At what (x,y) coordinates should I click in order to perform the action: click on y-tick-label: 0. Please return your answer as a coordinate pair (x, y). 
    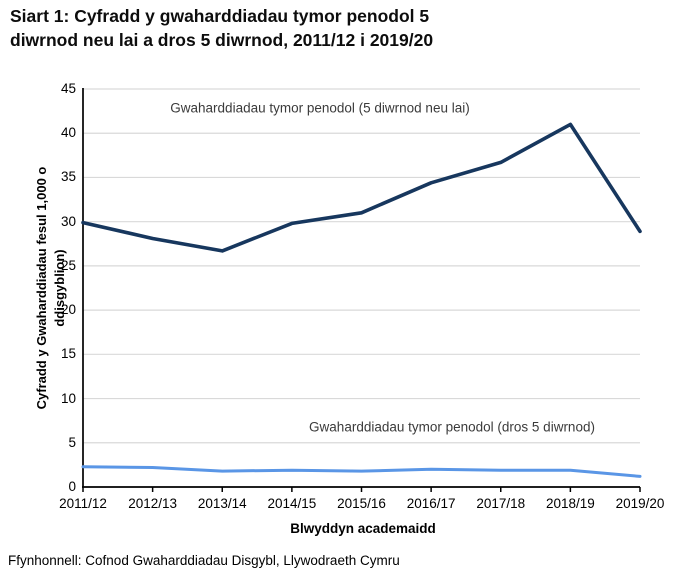
    Looking at the image, I should click on (72, 486).